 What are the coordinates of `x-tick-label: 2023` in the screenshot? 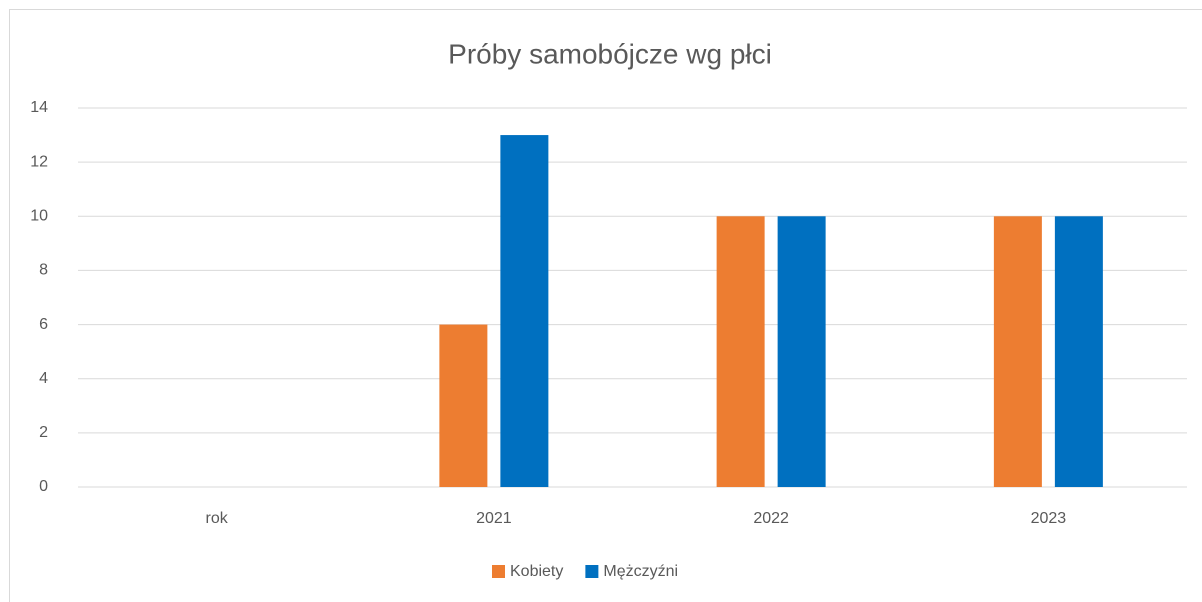 It's located at (1049, 518).